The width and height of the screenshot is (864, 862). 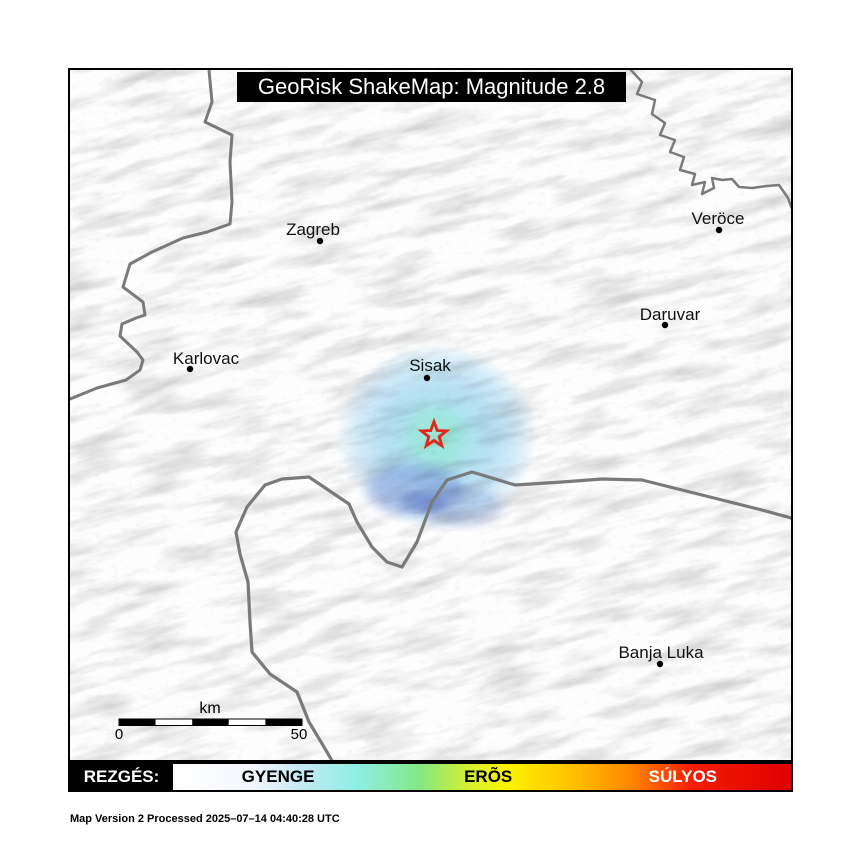 I want to click on legend-label-strong: ERÕS, so click(x=488, y=776).